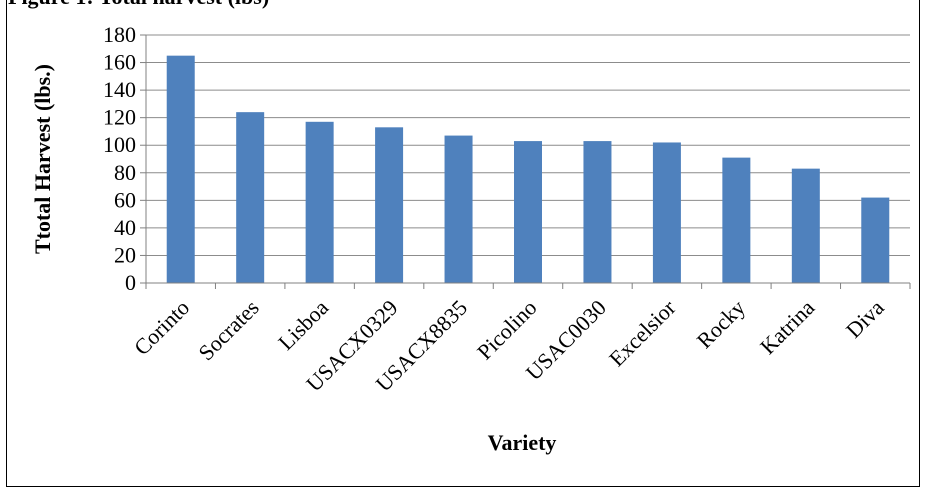 Image resolution: width=928 pixels, height=489 pixels. Describe the element at coordinates (875, 240) in the screenshot. I see `bar-diva` at that location.